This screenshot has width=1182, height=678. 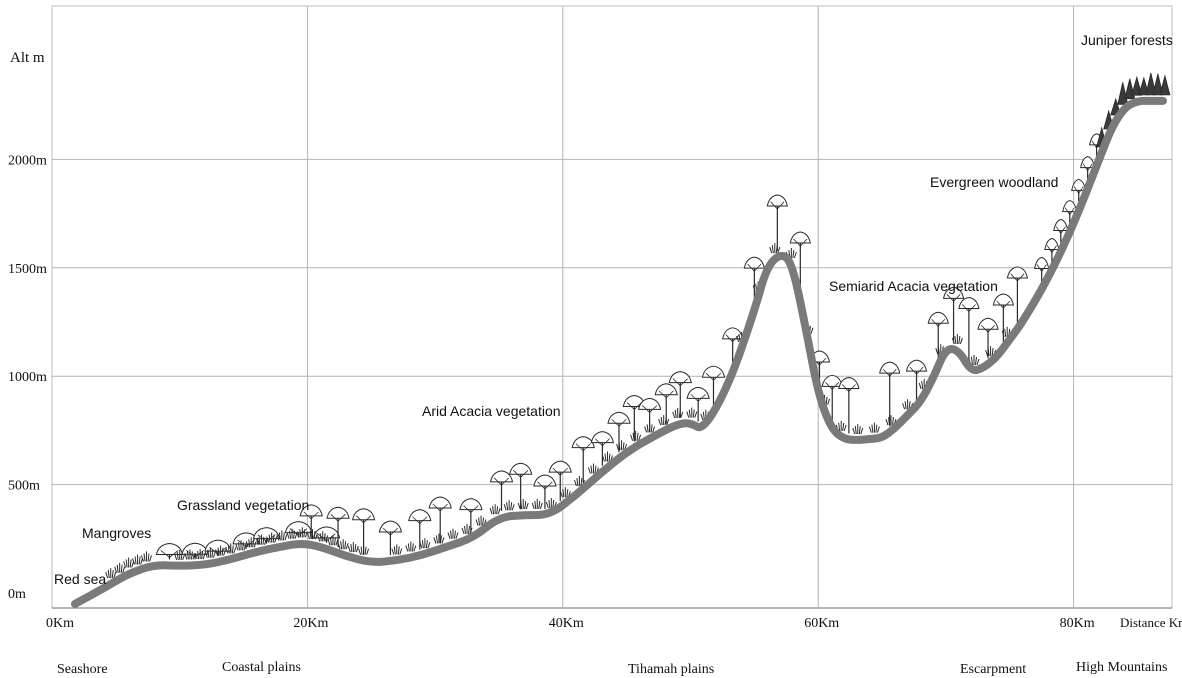 What do you see at coordinates (27, 58) in the screenshot?
I see `y-axis-title: Alt m` at bounding box center [27, 58].